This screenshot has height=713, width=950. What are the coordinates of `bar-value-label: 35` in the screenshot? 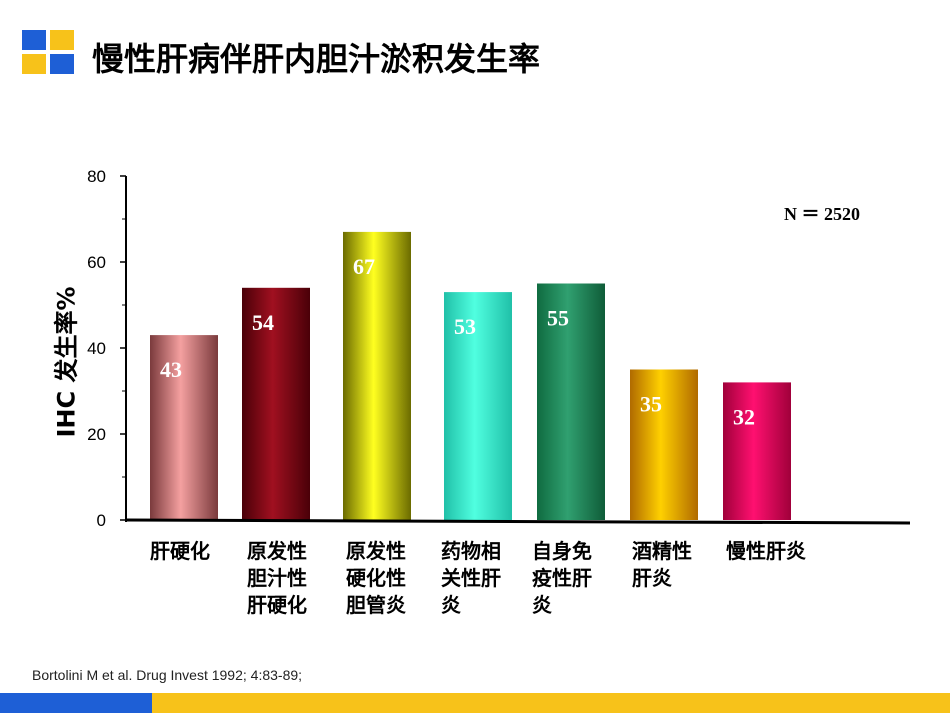 It's located at (651, 404).